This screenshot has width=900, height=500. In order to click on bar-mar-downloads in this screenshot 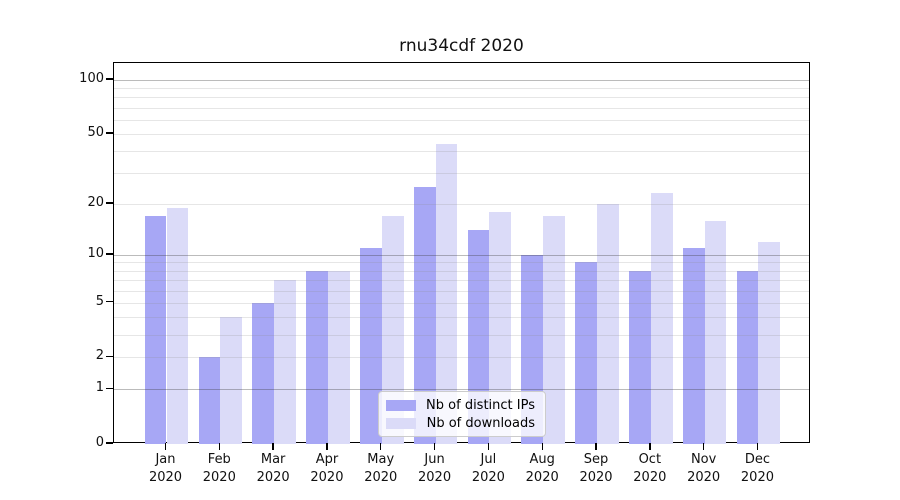, I will do `click(285, 361)`.